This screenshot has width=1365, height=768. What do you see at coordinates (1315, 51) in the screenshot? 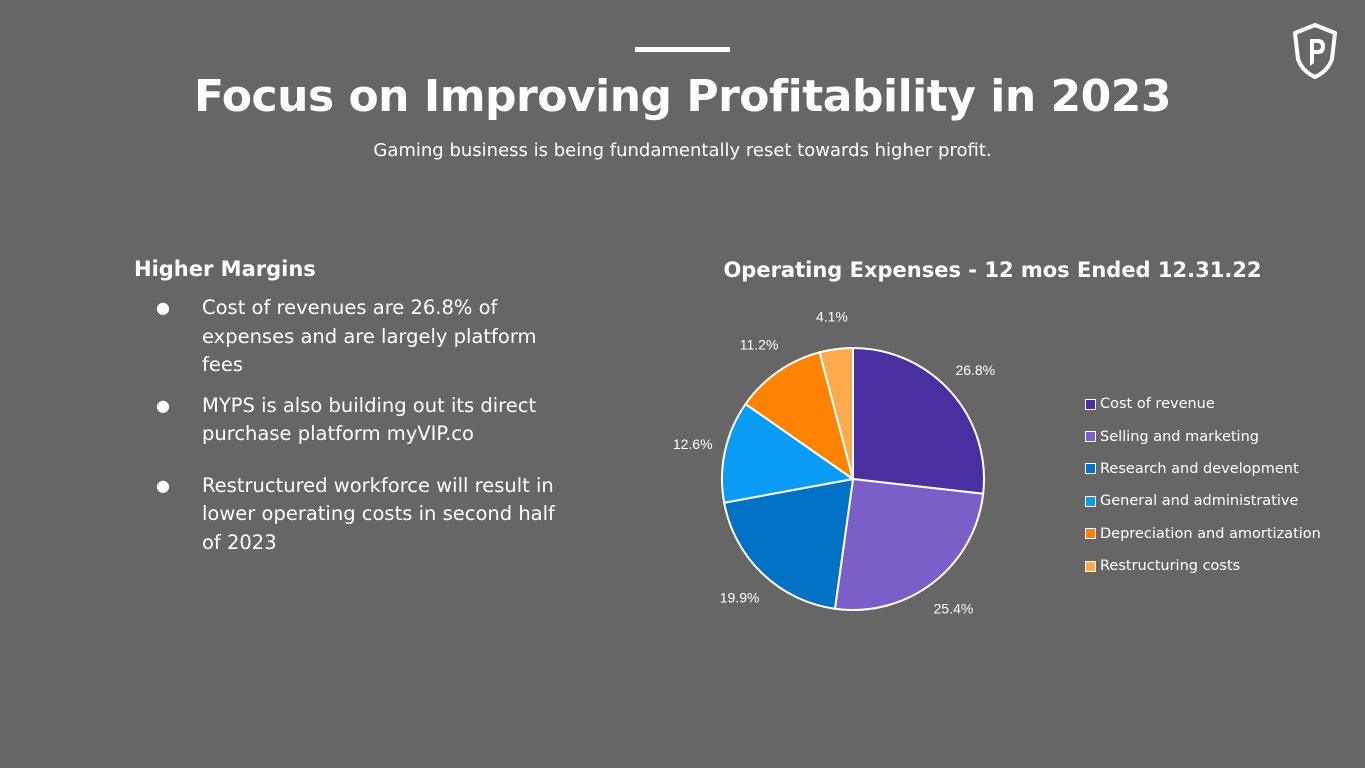
I see `shield-p-logo-icon` at bounding box center [1315, 51].